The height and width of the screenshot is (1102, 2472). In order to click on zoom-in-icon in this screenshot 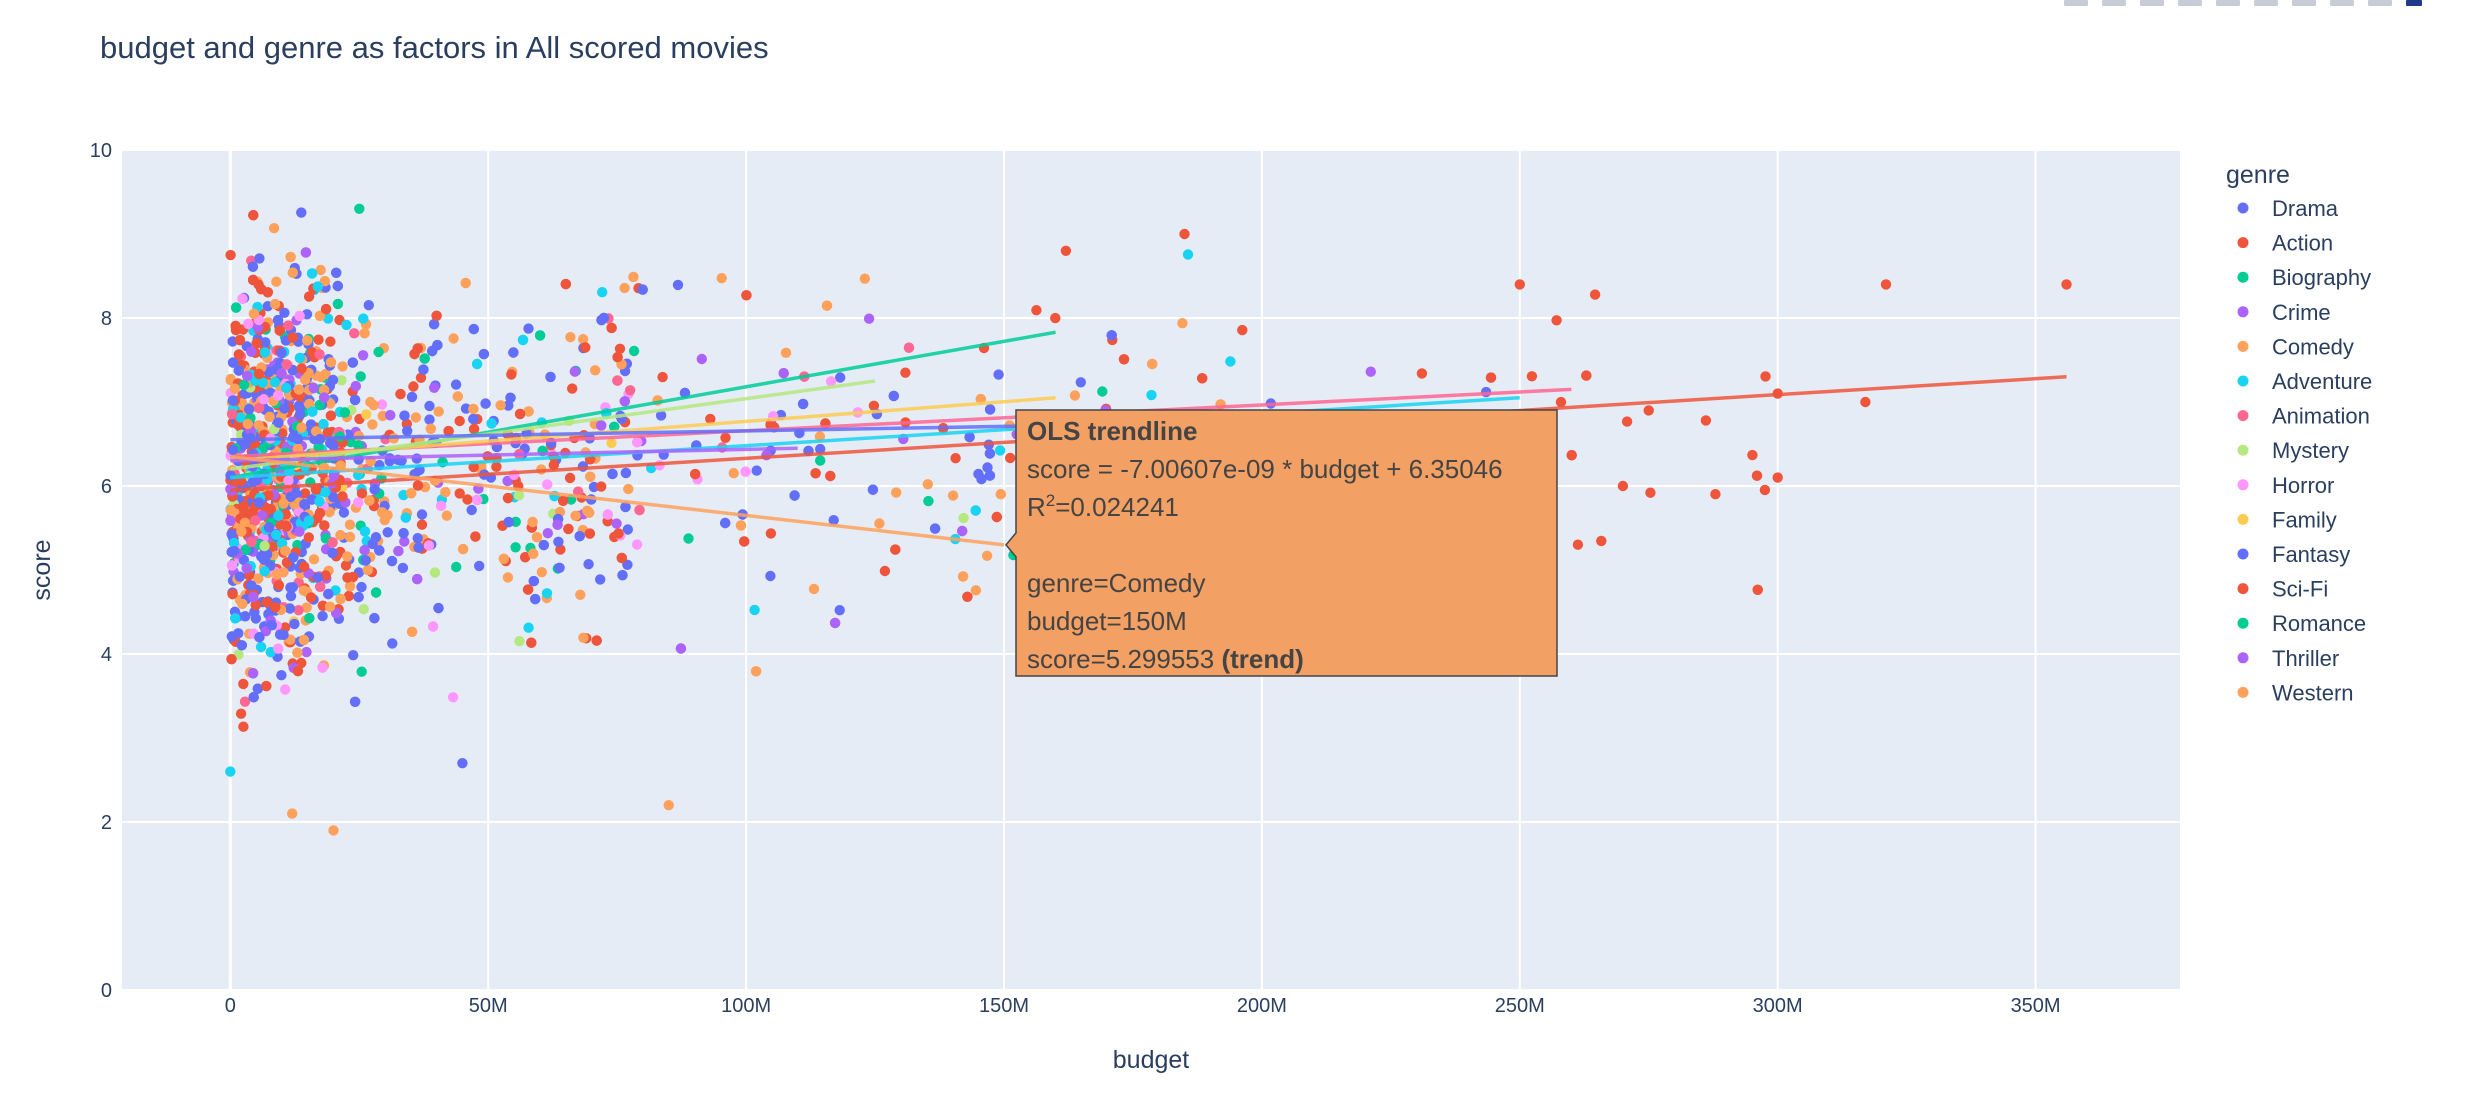, I will do `click(2266, 3)`.